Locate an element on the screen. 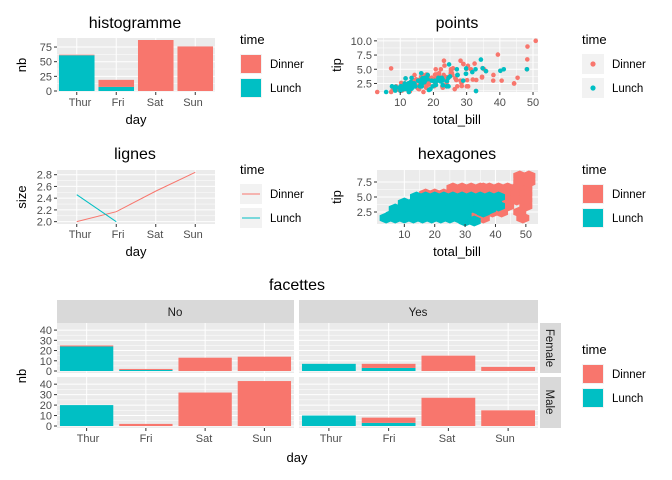  x-tick-label: 40 is located at coordinates (500, 103).